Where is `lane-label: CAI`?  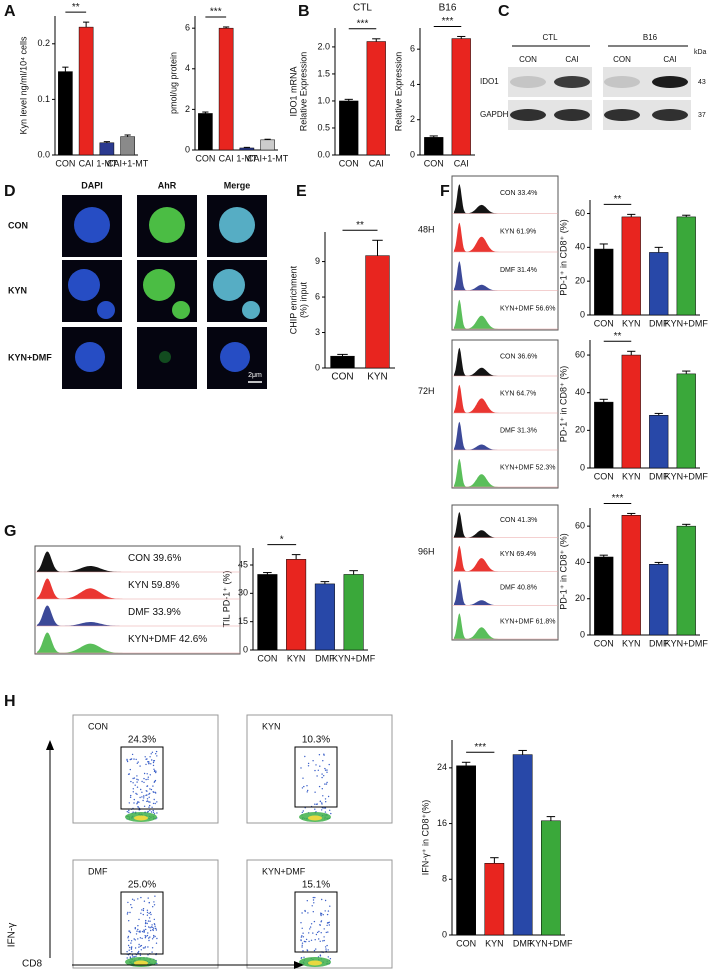 lane-label: CAI is located at coordinates (571, 59).